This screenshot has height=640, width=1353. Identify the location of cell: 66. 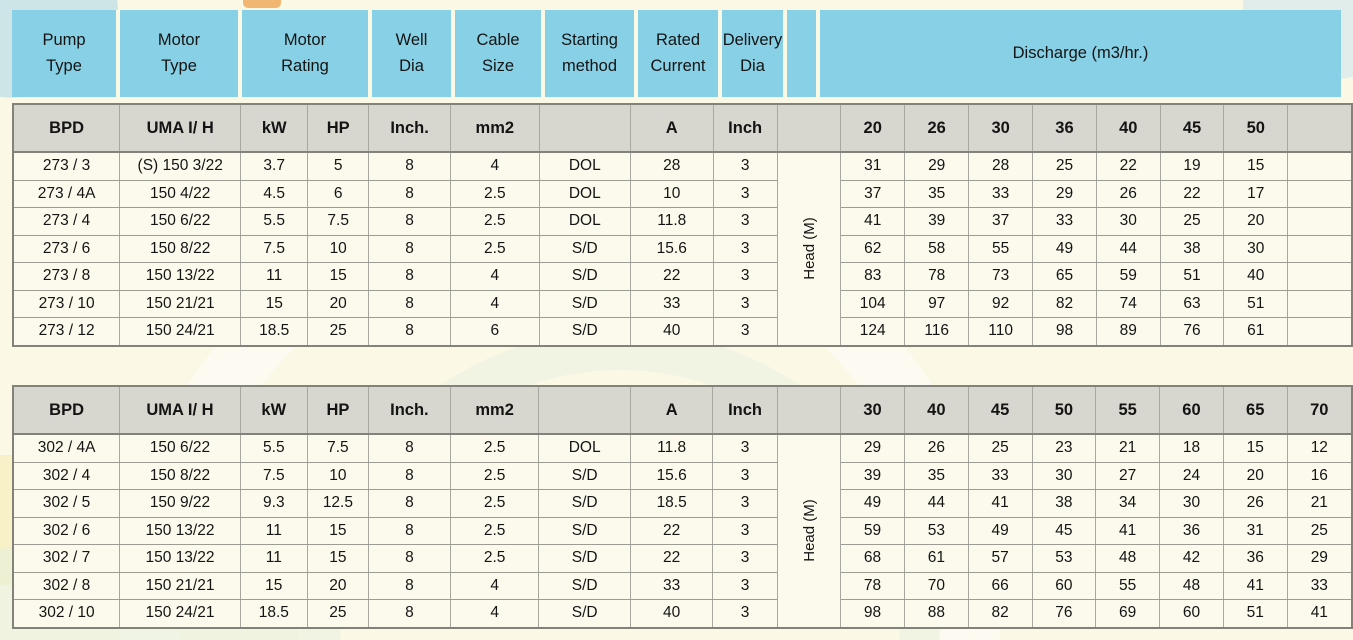
(1000, 585).